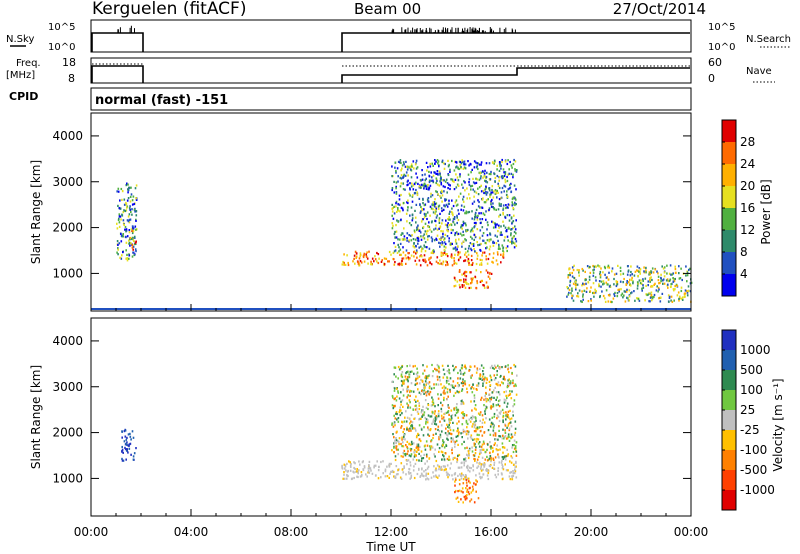  Describe the element at coordinates (69, 62) in the screenshot. I see `freq-tick-top: 18` at that location.